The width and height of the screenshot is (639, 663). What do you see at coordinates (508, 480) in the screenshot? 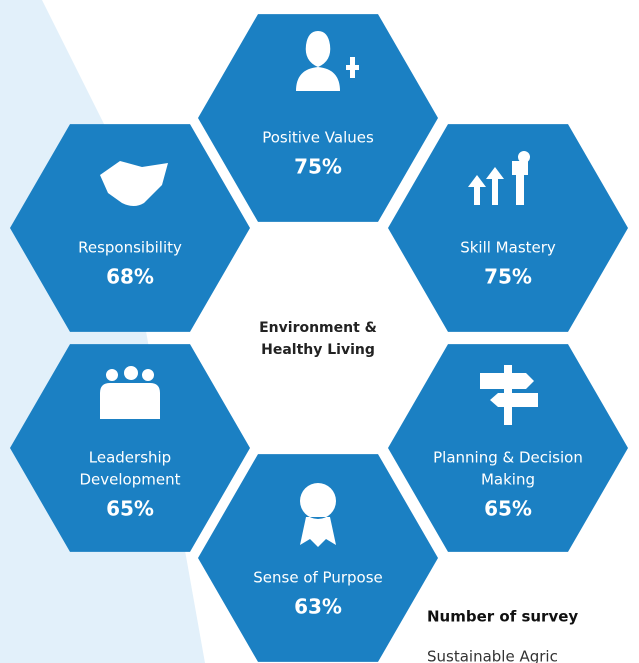
I see `hexagon-label: Making` at bounding box center [508, 480].